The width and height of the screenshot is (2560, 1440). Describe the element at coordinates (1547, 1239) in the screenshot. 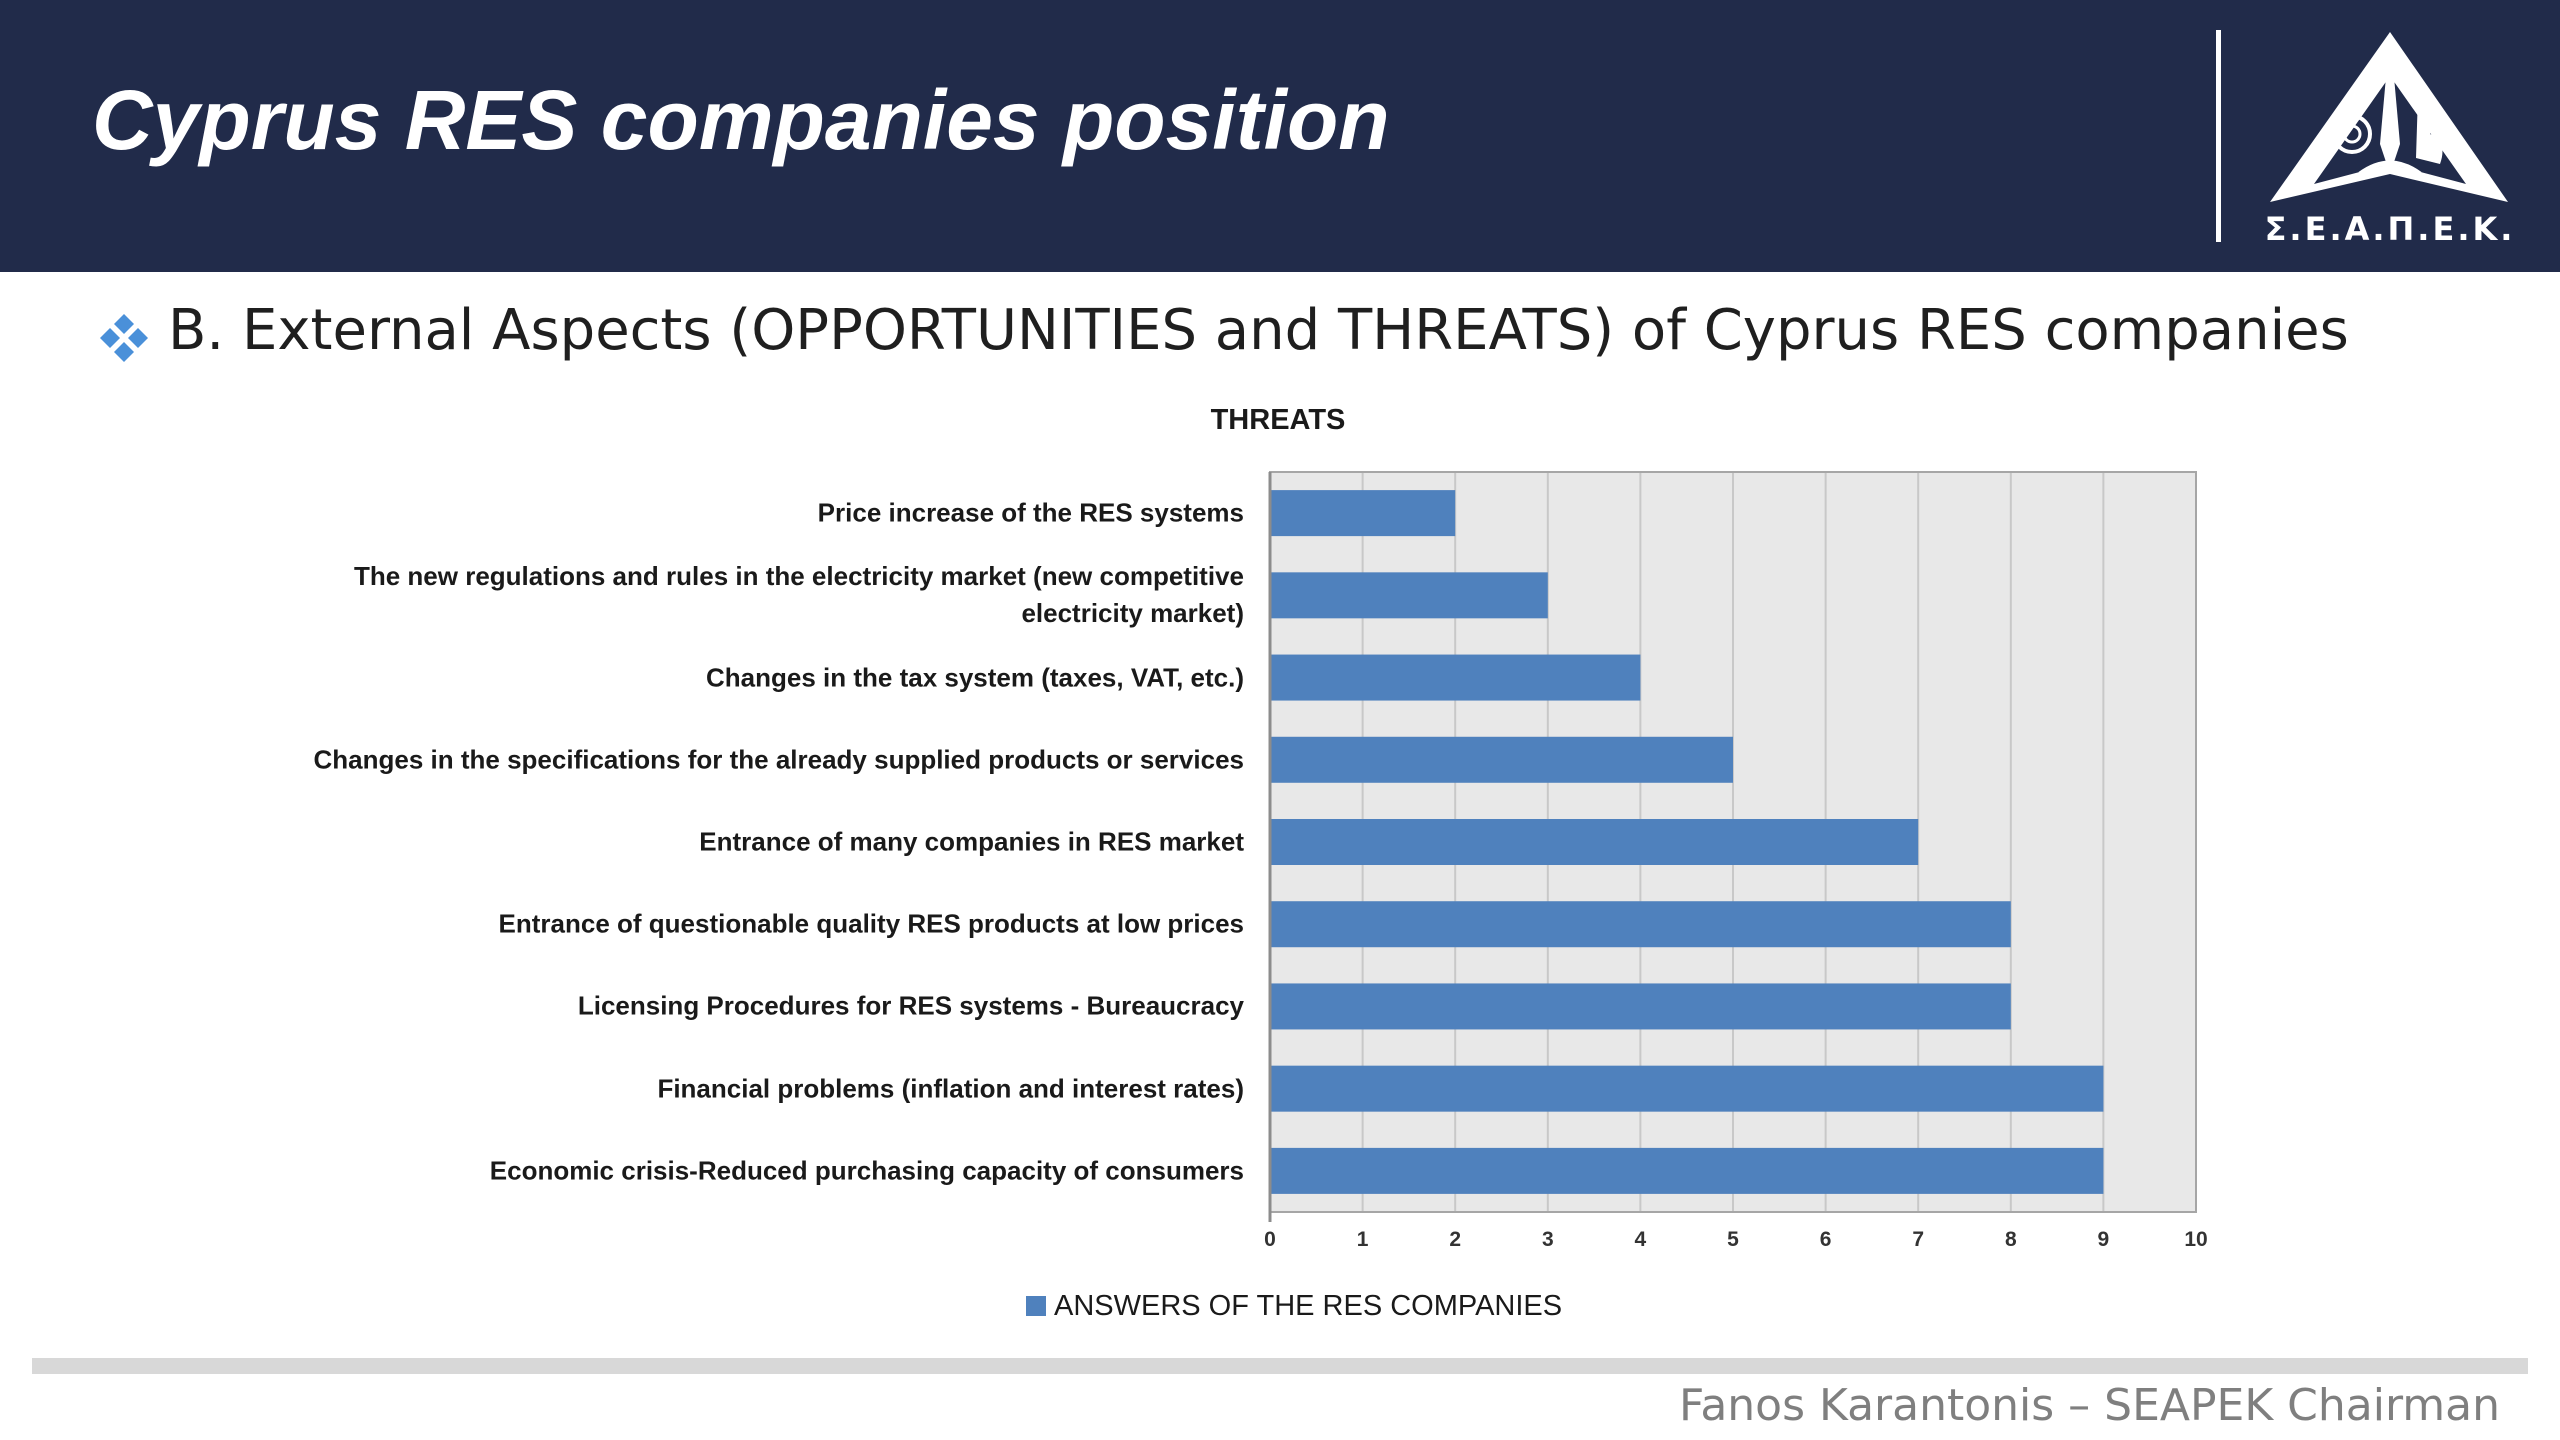

I see `x-tick-label: 3` at that location.